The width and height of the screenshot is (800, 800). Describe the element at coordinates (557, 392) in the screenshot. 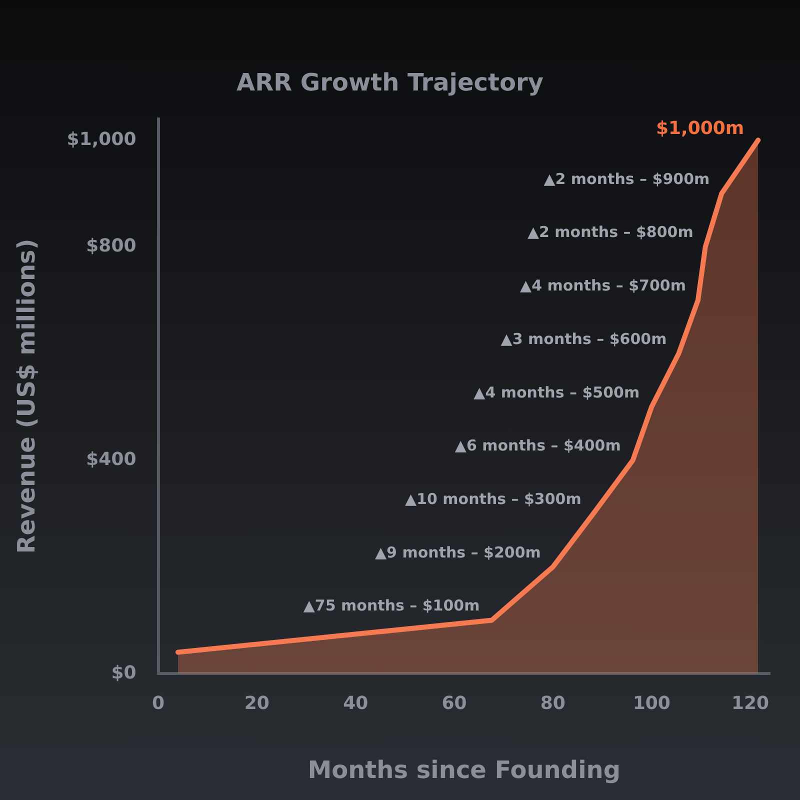

I see `annotation: ▲4 months – $500m` at that location.